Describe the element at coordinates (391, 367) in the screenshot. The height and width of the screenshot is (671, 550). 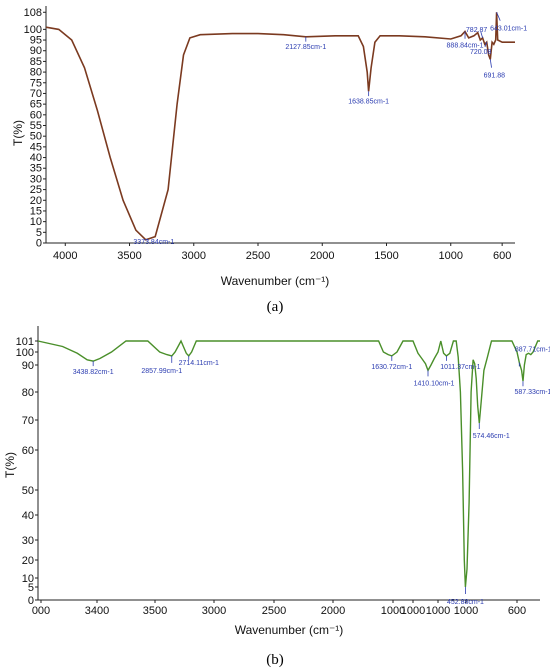
I see `chart-b-annotation: 1630.72cm-1` at that location.